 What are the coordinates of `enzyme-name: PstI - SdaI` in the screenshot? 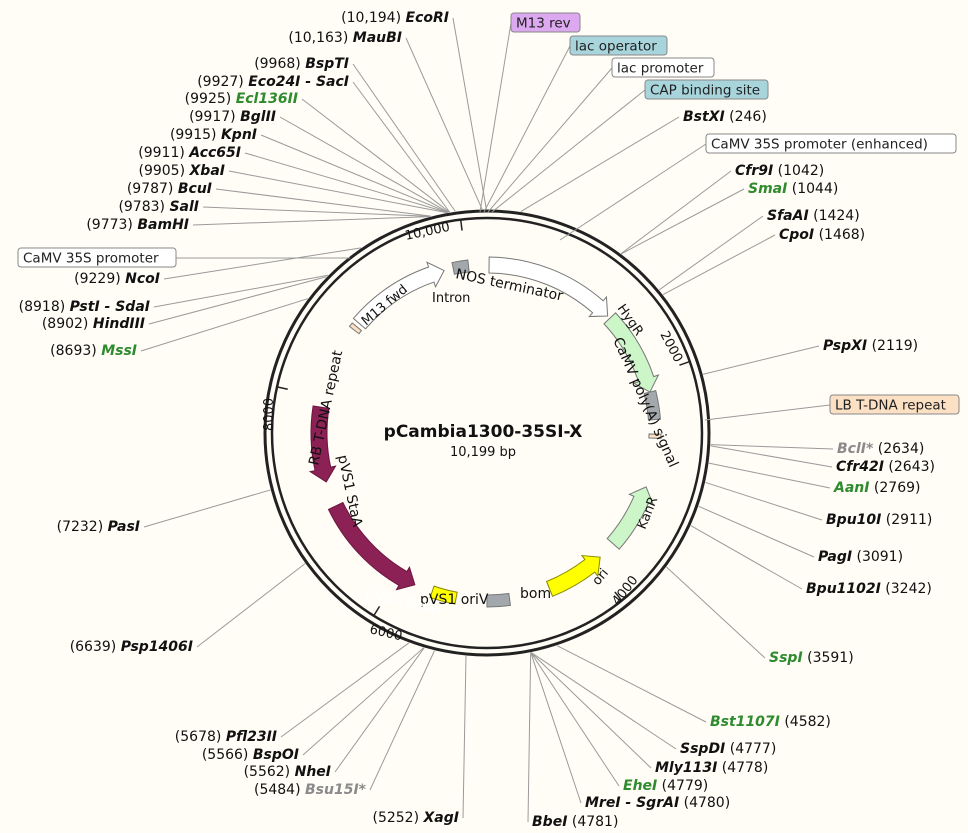 It's located at (110, 307).